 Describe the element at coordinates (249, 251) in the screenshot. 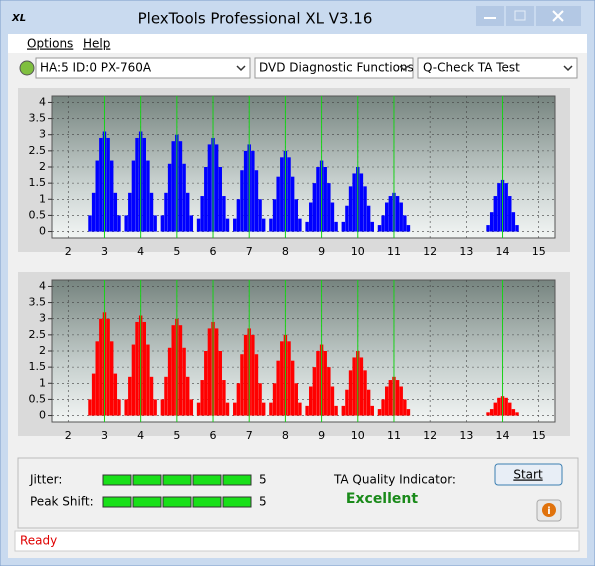

I see `x-tick-label: 7` at that location.